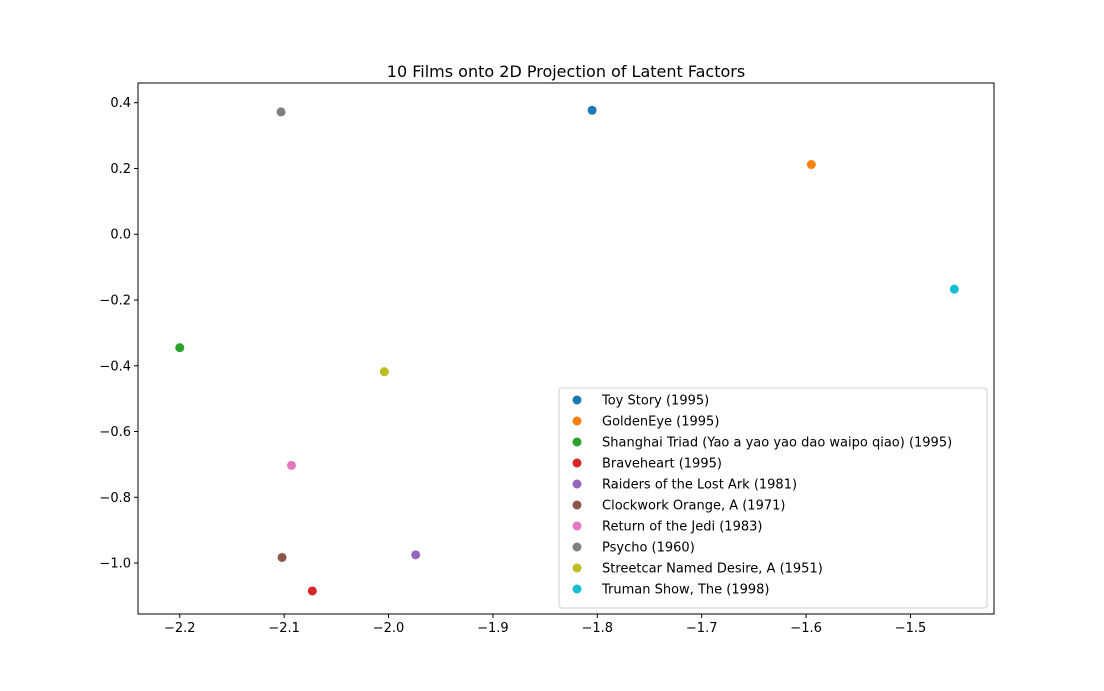 This screenshot has height=691, width=1104. What do you see at coordinates (662, 464) in the screenshot?
I see `legend-label: Braveheart (1995)` at bounding box center [662, 464].